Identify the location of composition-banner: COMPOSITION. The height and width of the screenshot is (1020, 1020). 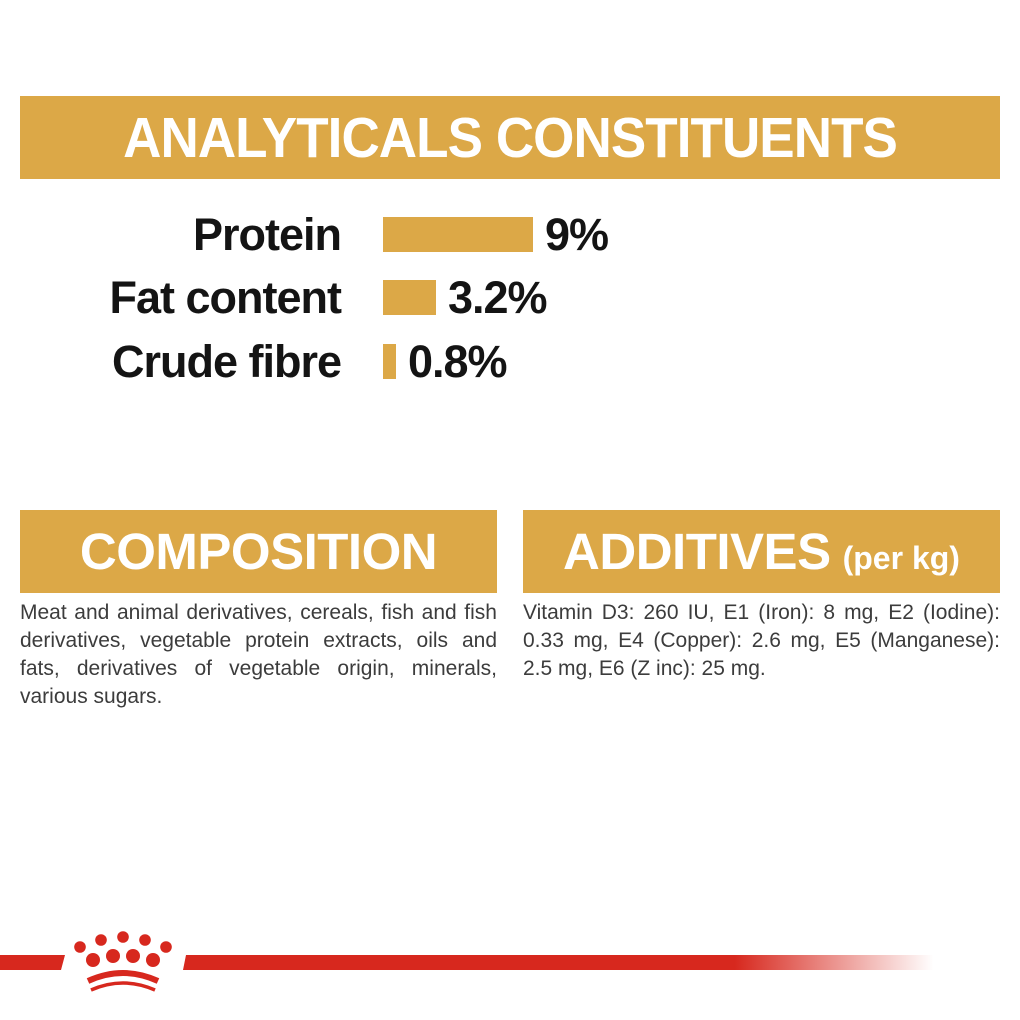
(258, 551).